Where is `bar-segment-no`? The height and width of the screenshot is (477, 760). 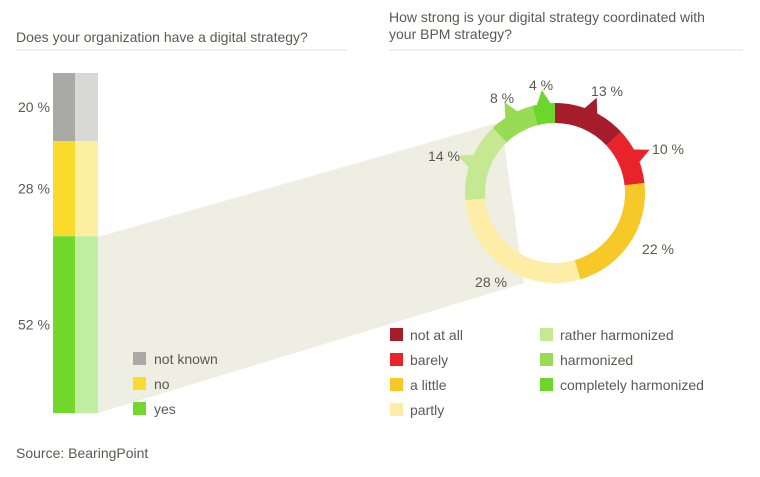 bar-segment-no is located at coordinates (64, 189).